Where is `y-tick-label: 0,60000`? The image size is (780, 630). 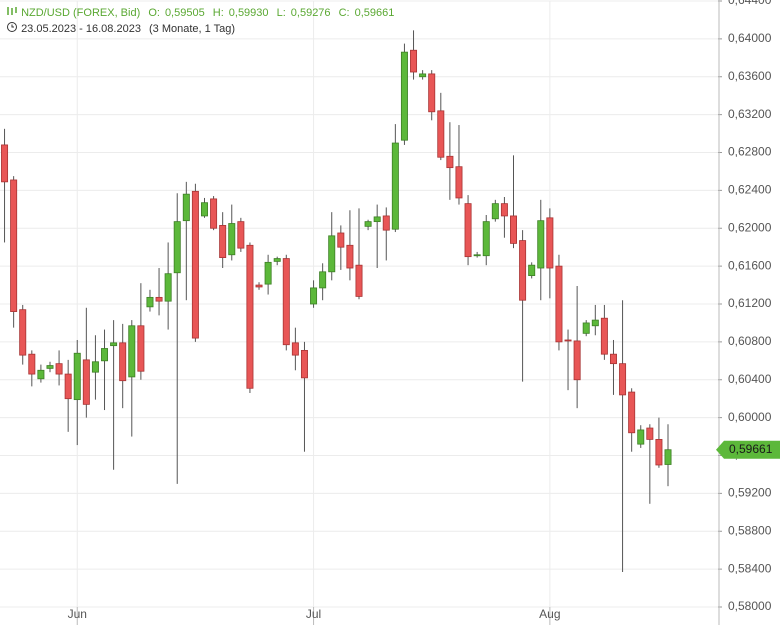
y-tick-label: 0,60000 is located at coordinates (750, 417).